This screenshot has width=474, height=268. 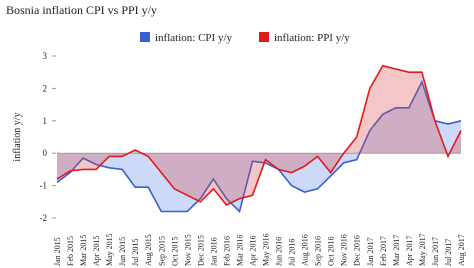 What do you see at coordinates (96, 251) in the screenshot?
I see `x-tick-label: Apr 2015` at bounding box center [96, 251].